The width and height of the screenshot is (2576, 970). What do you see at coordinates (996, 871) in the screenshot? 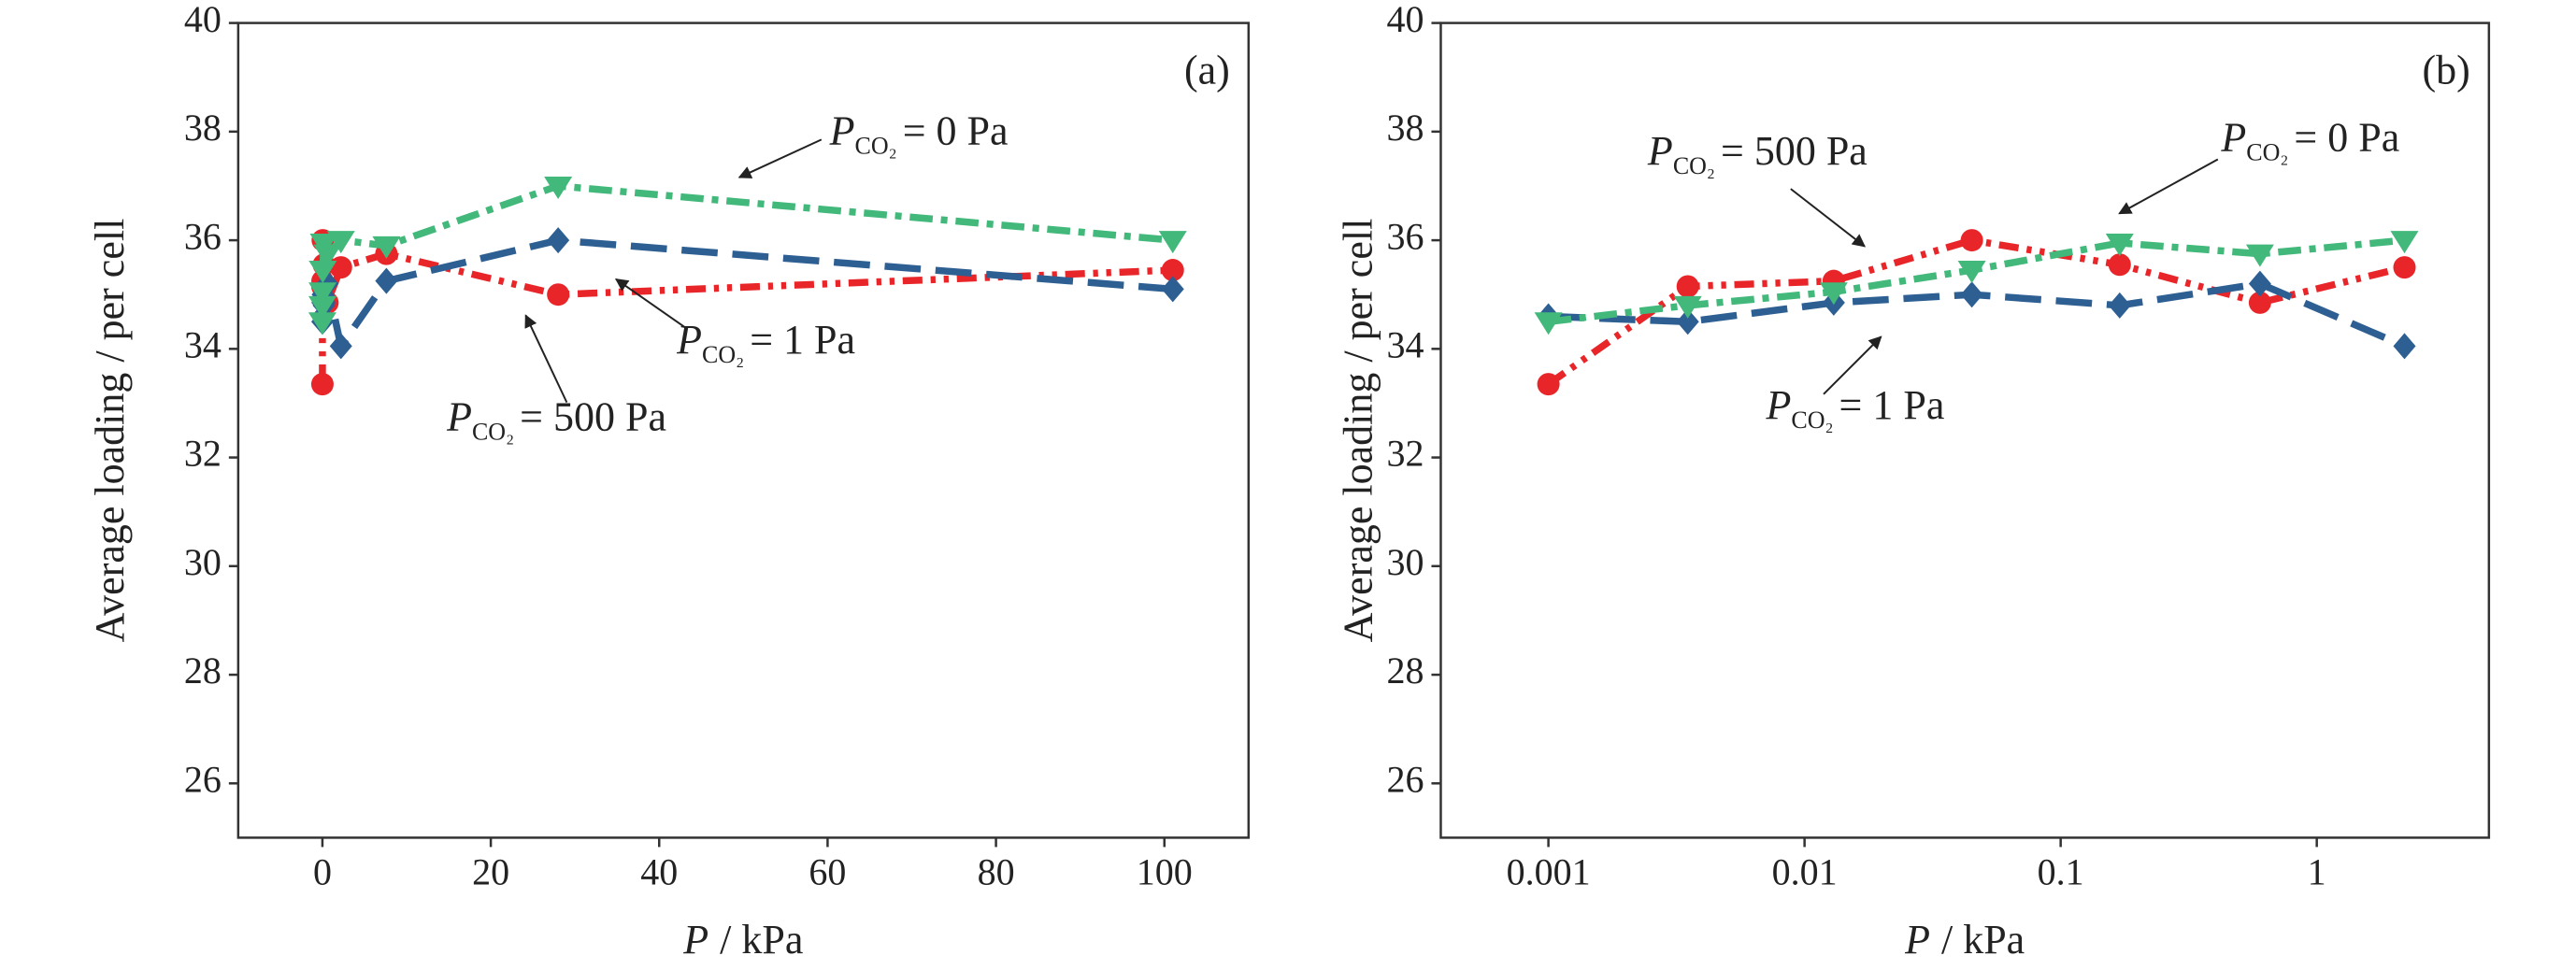
I see `x-tick-label: 80` at bounding box center [996, 871].